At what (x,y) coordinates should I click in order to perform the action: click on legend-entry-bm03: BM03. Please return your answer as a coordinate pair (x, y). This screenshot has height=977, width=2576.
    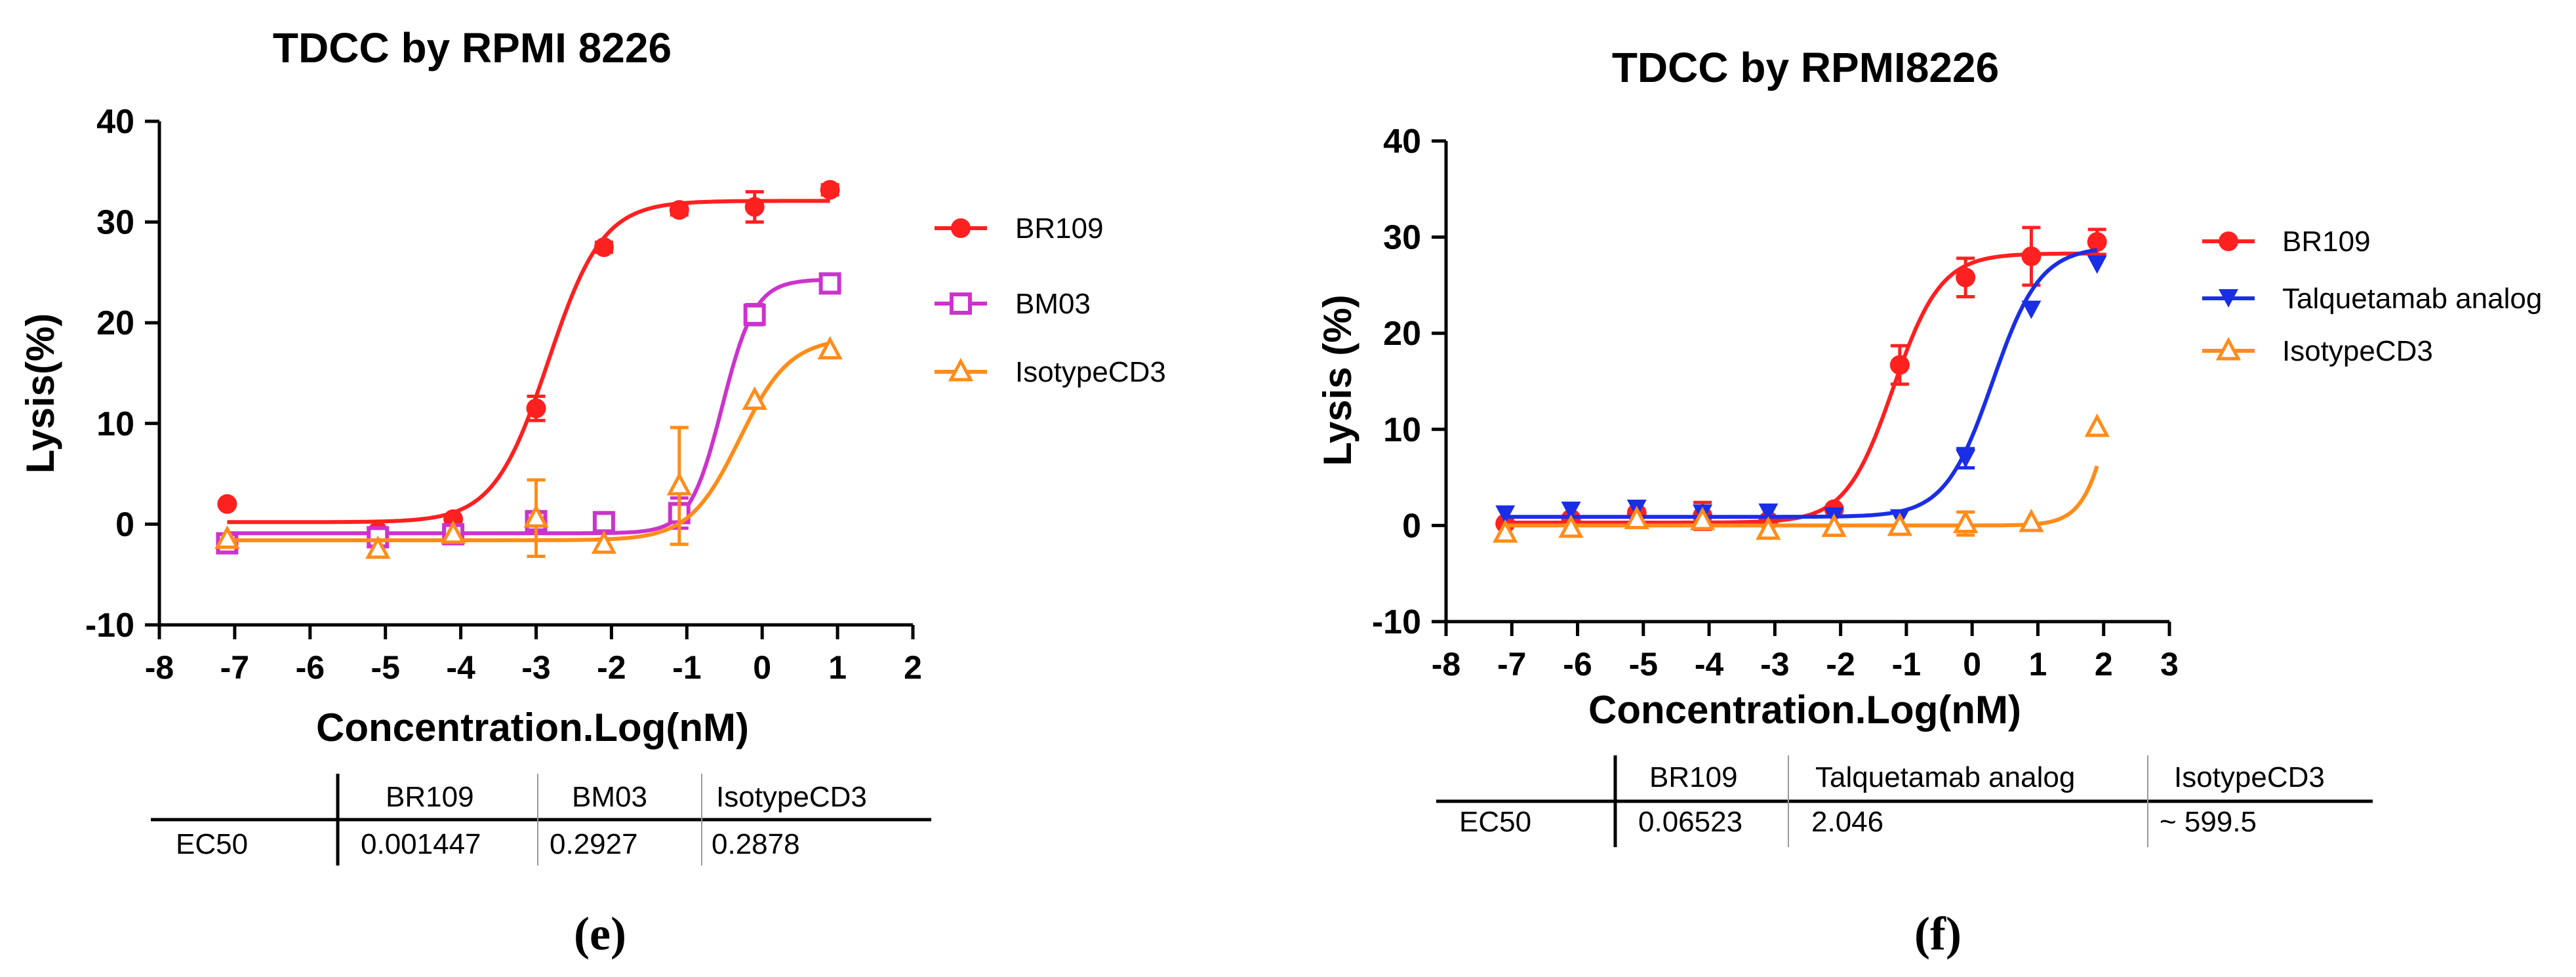
    Looking at the image, I should click on (1013, 304).